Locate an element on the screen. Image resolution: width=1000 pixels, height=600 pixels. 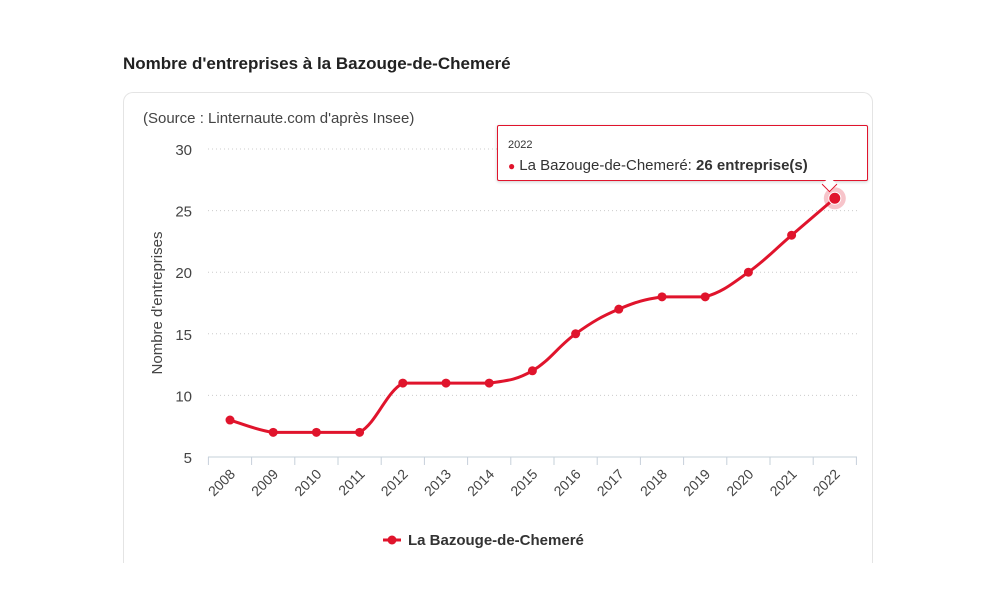
x-tick-label: 2017 is located at coordinates (610, 482).